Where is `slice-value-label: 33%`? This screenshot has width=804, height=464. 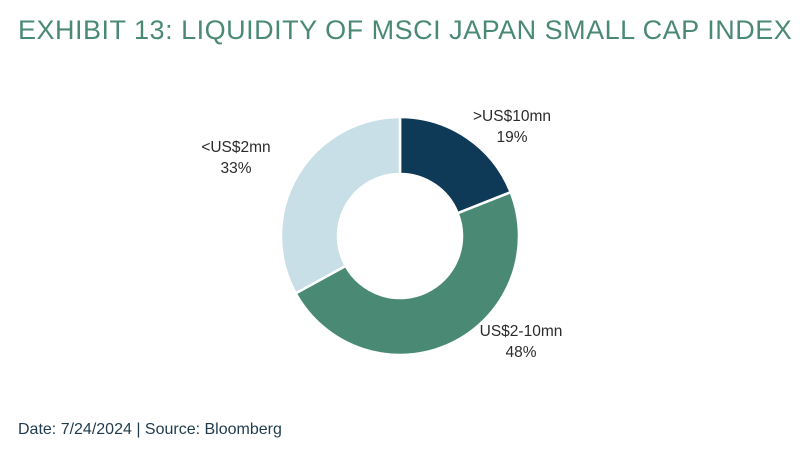 slice-value-label: 33% is located at coordinates (235, 168).